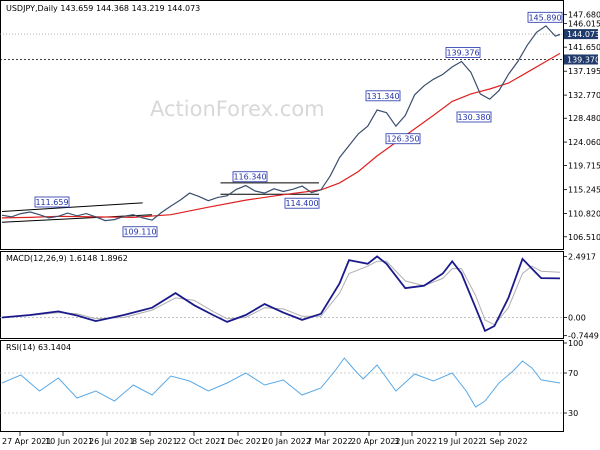 Image resolution: width=600 pixels, height=450 pixels. What do you see at coordinates (375, 441) in the screenshot?
I see `x-tick-label: 20 Apr 2022` at bounding box center [375, 441].